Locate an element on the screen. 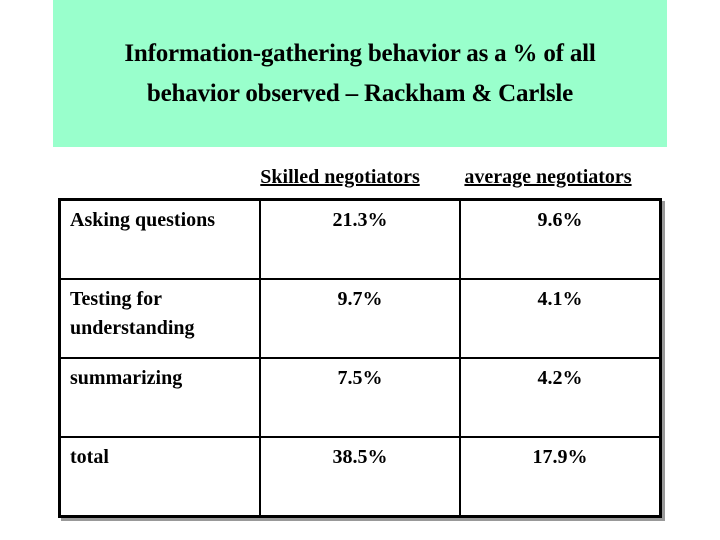 This screenshot has height=540, width=720. cell-testing-average: 4.1% is located at coordinates (560, 318).